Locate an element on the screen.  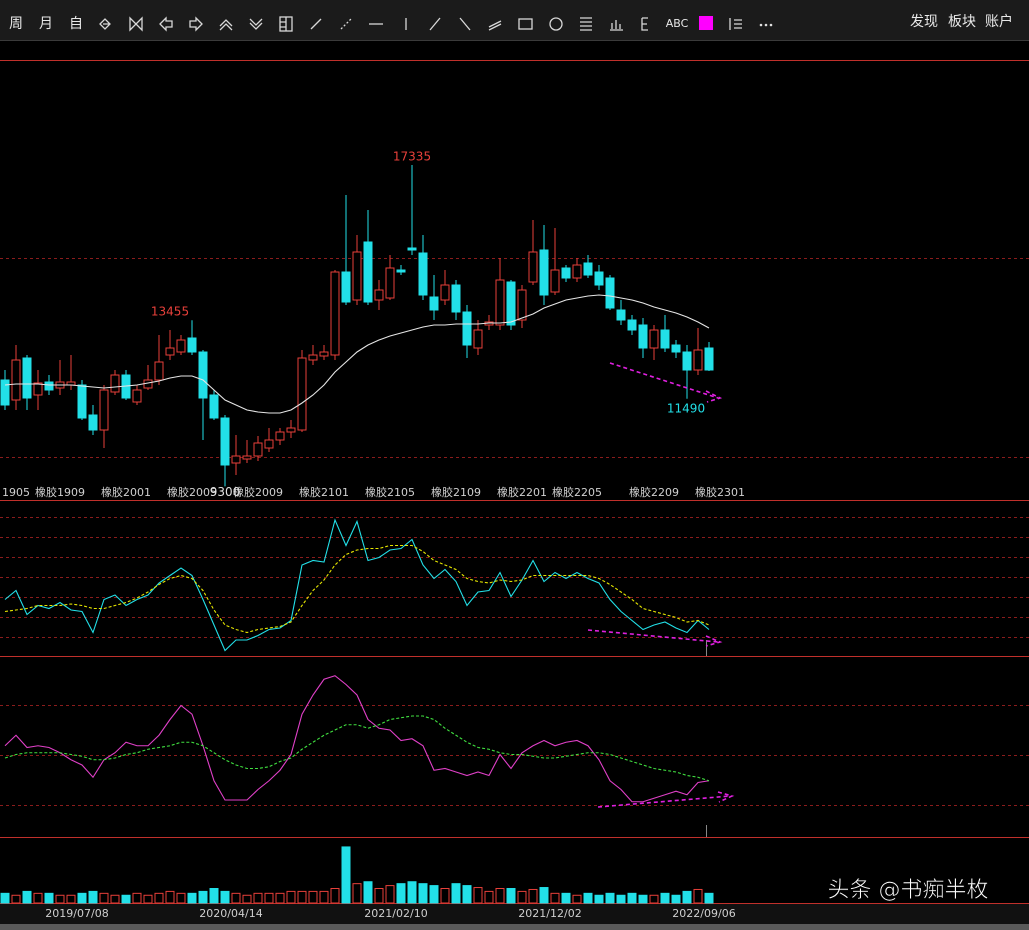
text-tool: ABC is located at coordinates (677, 23).